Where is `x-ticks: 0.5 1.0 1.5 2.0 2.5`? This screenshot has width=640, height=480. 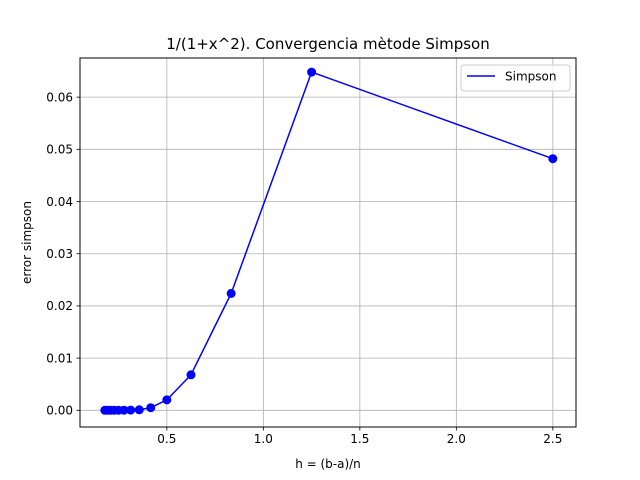
x-ticks: 0.5 1.0 1.5 2.0 2.5 is located at coordinates (359, 436).